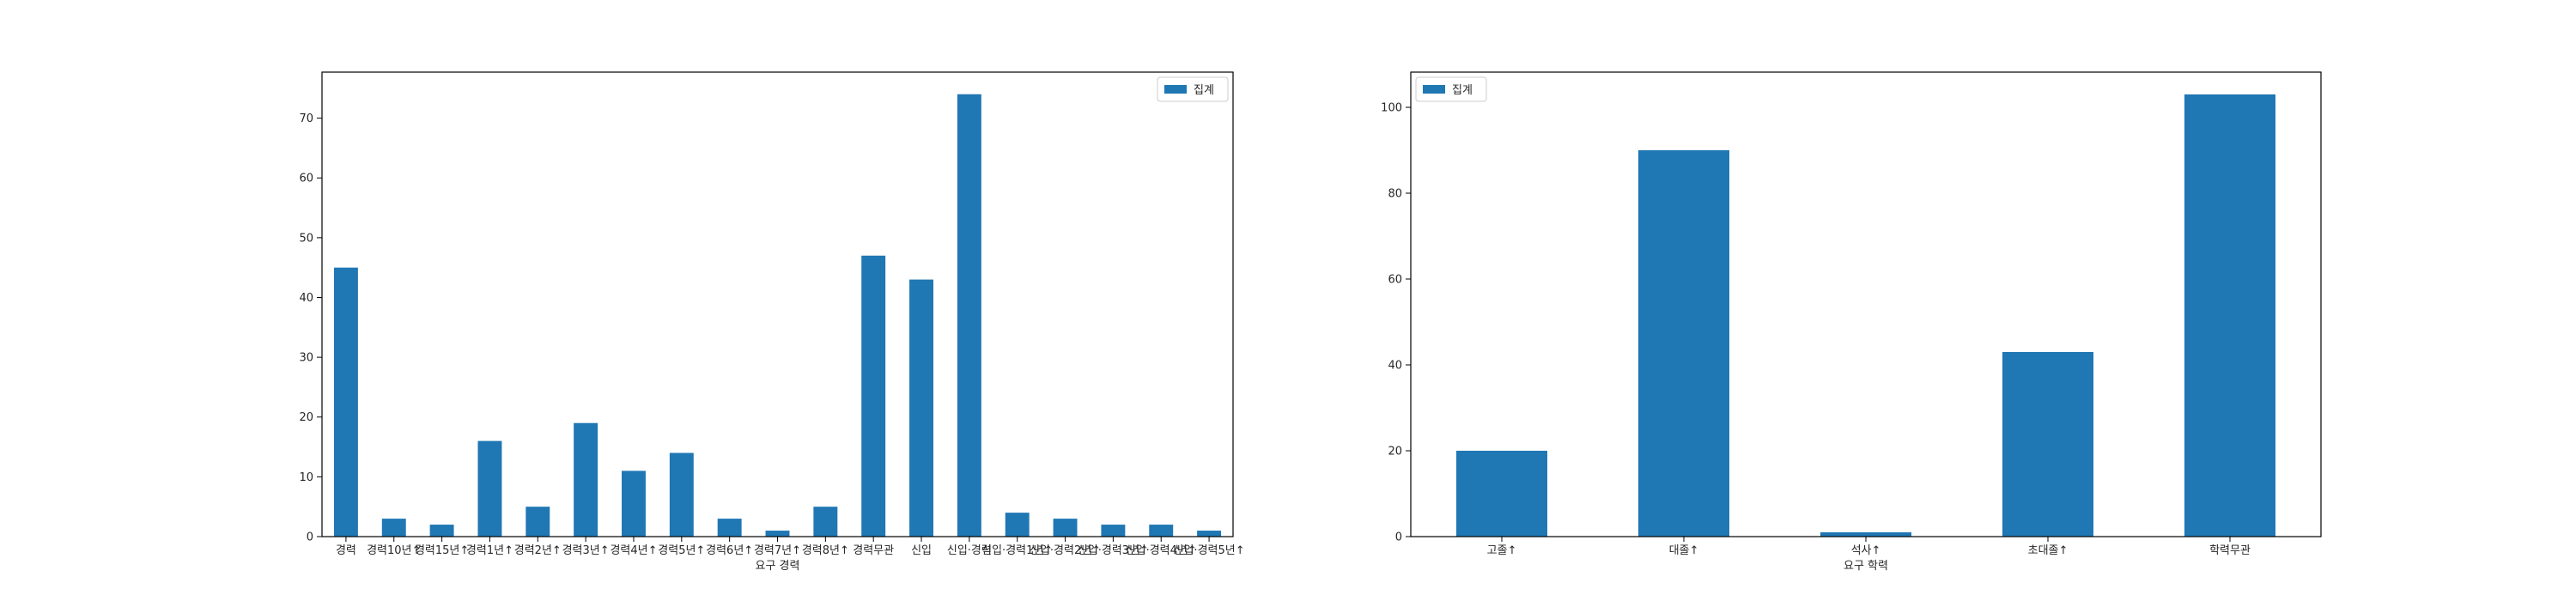 The height and width of the screenshot is (601, 2576). I want to click on x-tick-label: 경력10년↑, so click(394, 550).